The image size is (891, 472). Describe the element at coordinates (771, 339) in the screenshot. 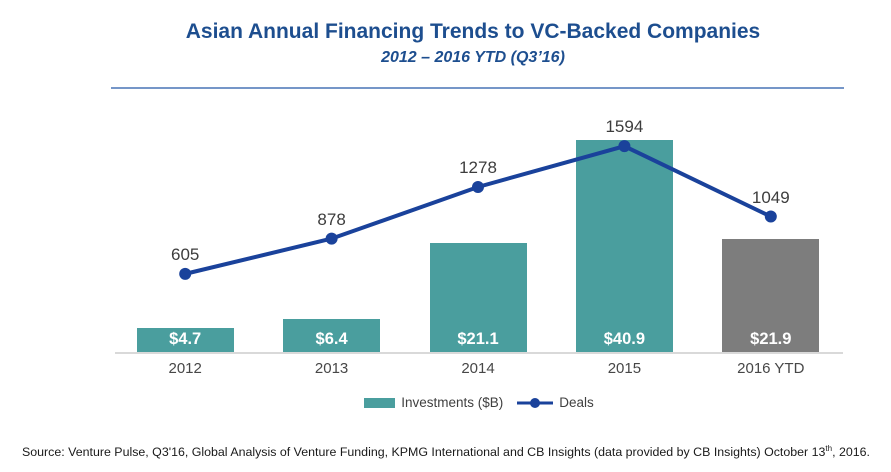

I see `bar-value-label-2016-ytd: $21.9` at that location.